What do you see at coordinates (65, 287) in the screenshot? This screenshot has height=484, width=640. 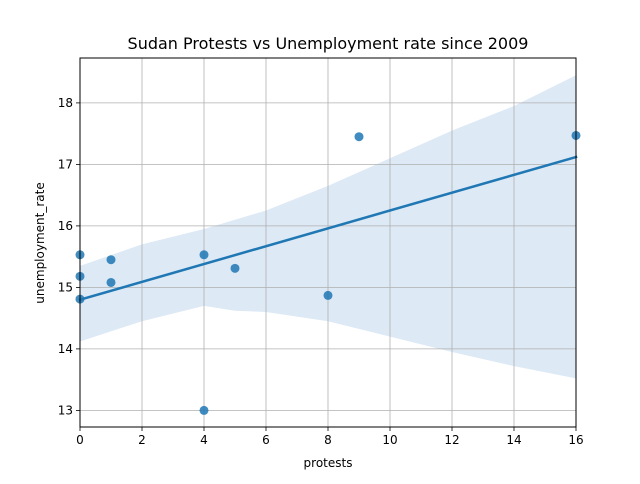 I see `y-tick-label: 15` at bounding box center [65, 287].